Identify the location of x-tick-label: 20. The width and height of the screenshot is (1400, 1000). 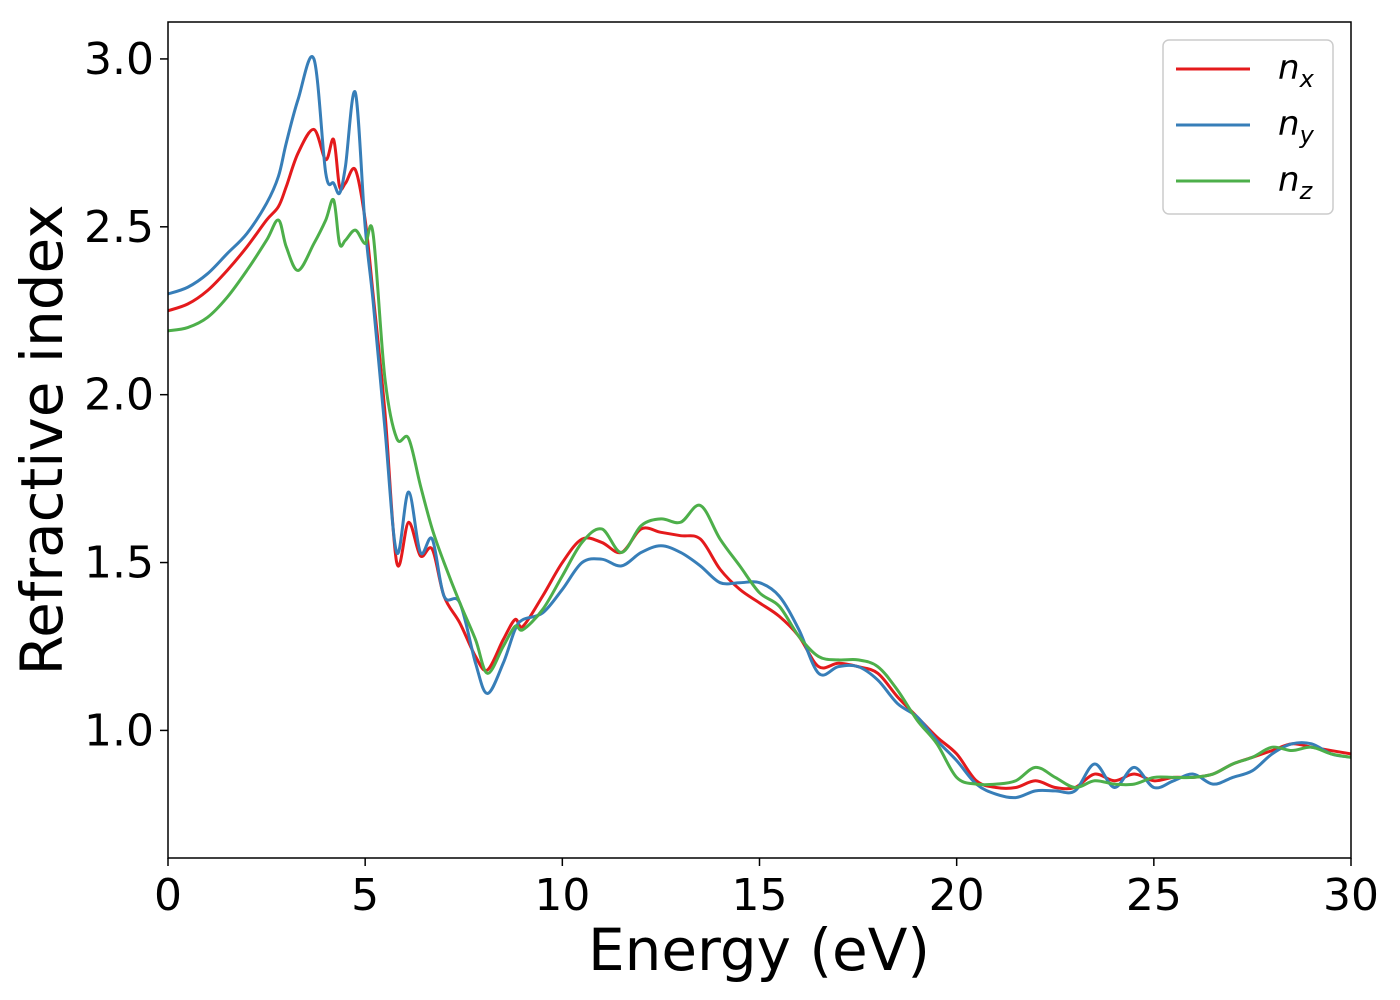
(957, 895).